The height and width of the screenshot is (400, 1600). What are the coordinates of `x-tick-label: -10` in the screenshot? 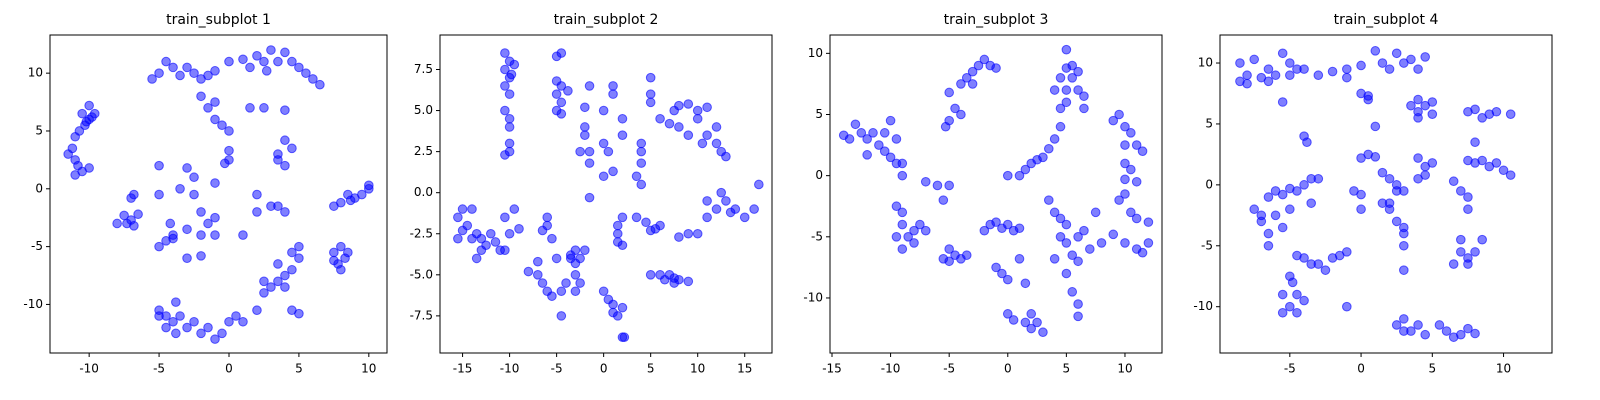 It's located at (891, 369).